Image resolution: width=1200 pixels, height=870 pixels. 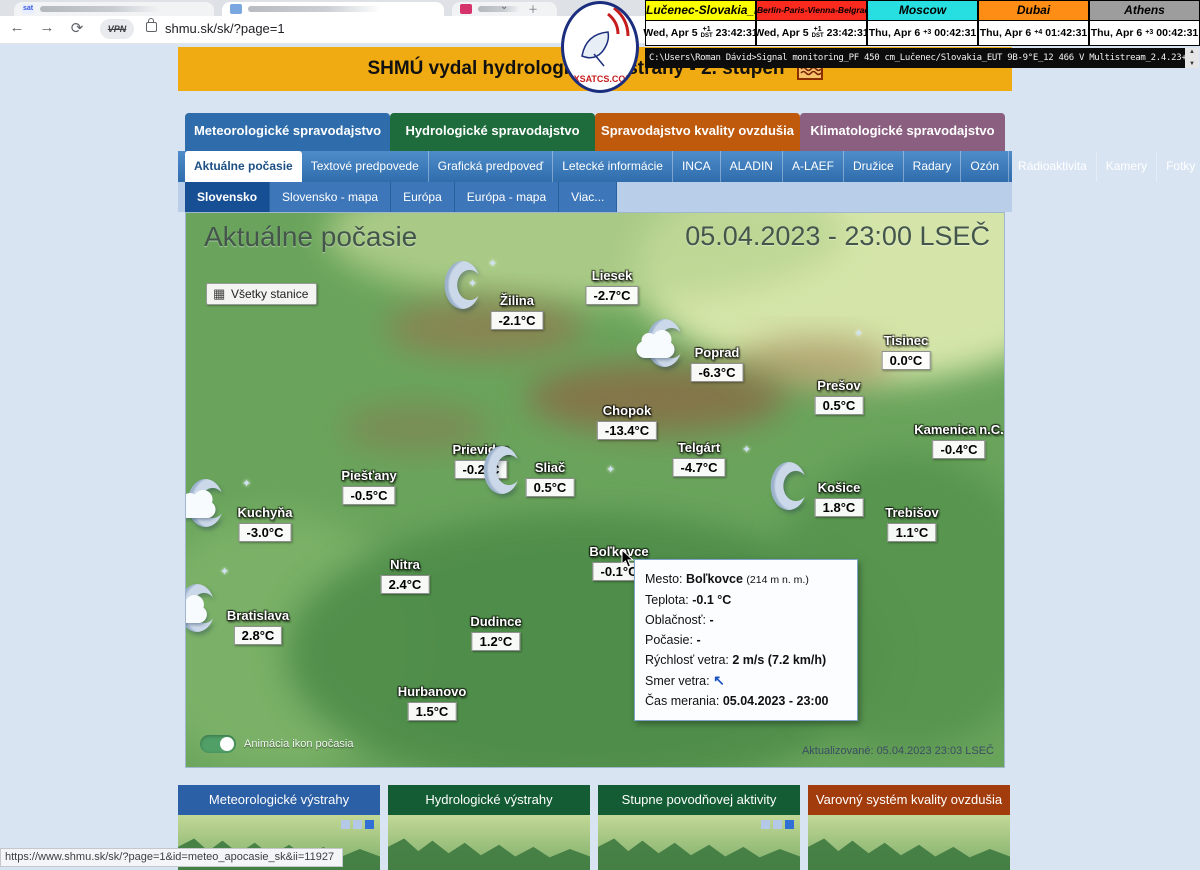 I want to click on tab-color-strip, so click(x=595, y=149).